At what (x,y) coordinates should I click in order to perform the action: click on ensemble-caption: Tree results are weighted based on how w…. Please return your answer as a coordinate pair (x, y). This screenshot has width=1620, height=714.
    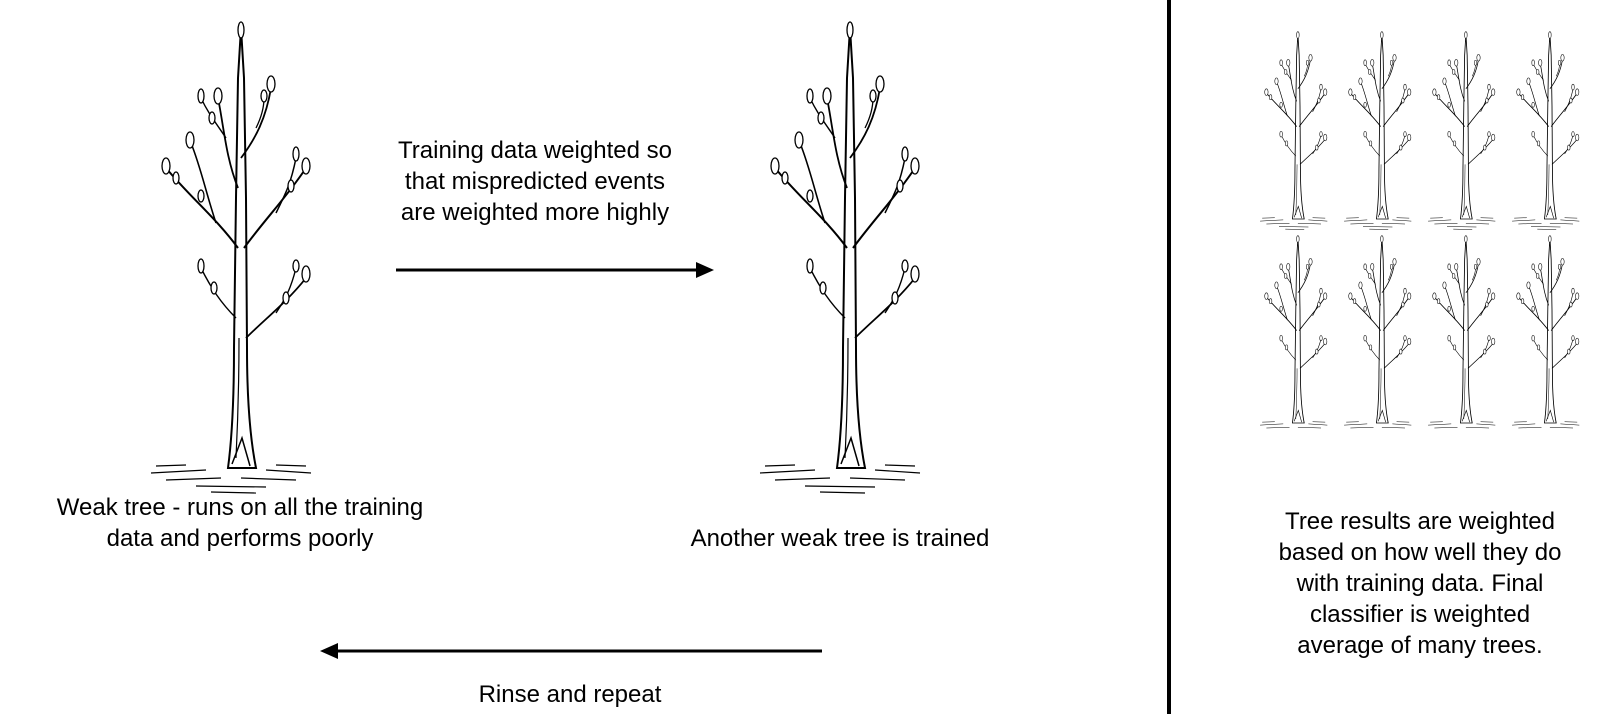
    Looking at the image, I should click on (1420, 583).